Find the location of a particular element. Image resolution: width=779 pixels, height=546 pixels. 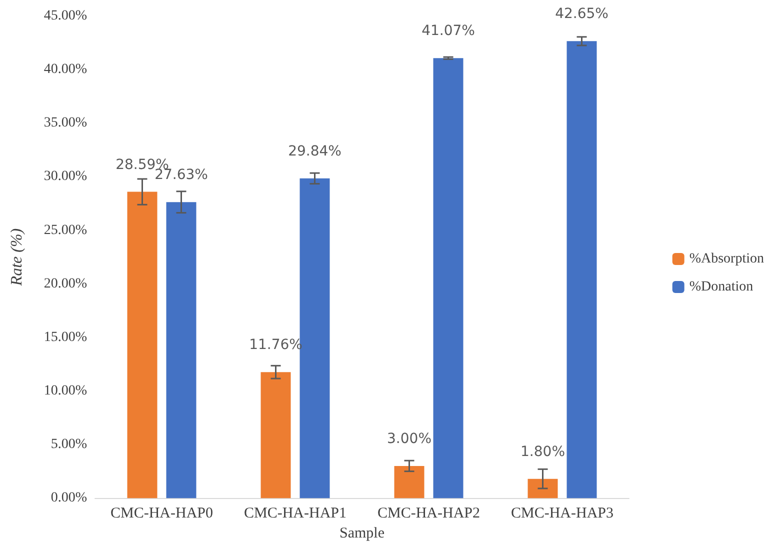

y-tick-label: 35.00% is located at coordinates (66, 123).